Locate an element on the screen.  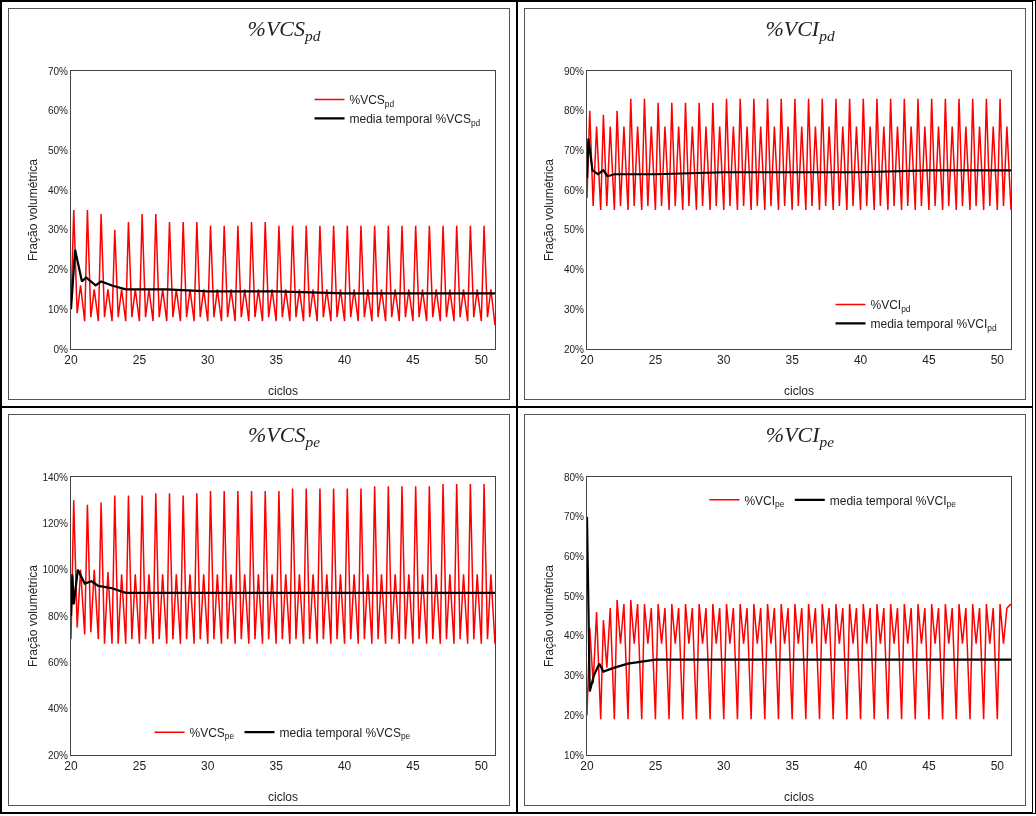
legend-label: media temporal %VCI$_{pd}$ is located at coordinates (933, 325).